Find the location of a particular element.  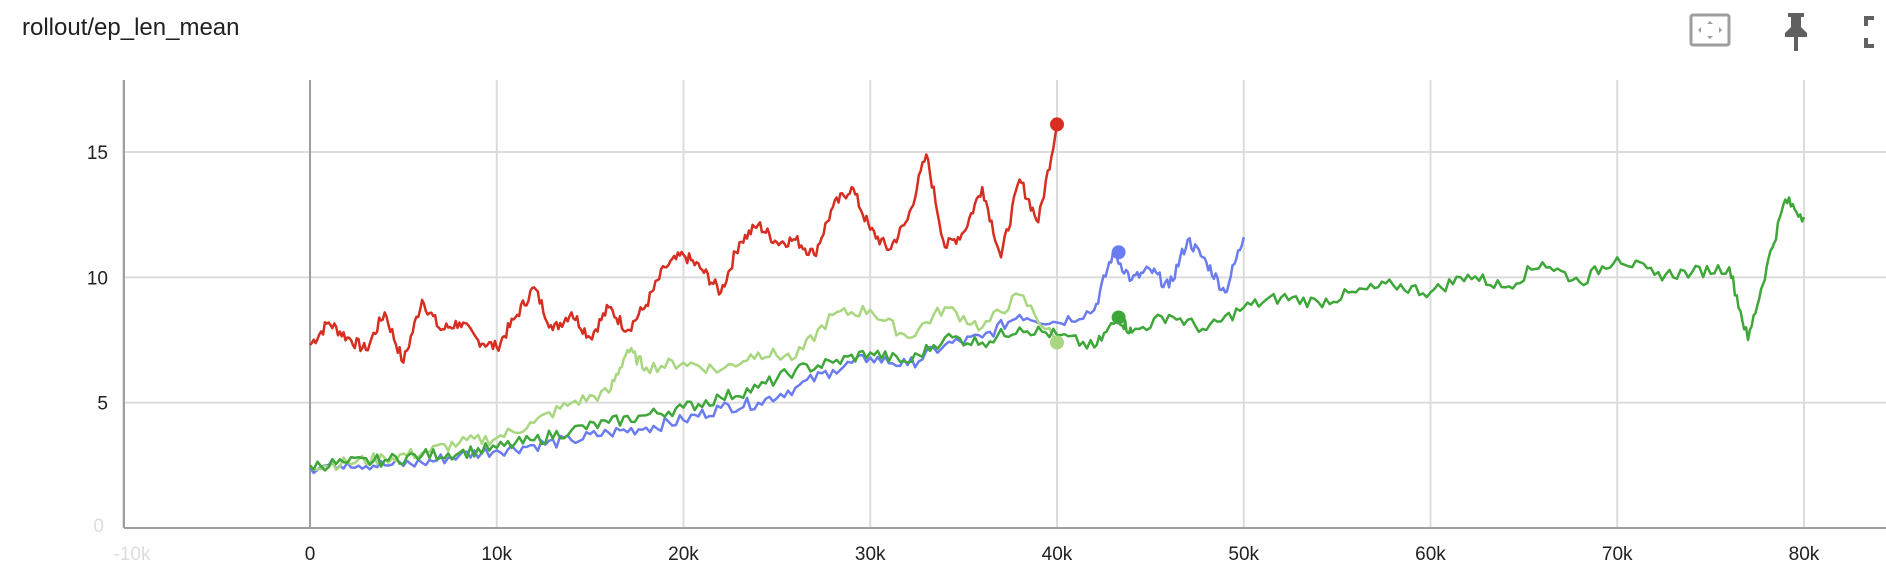

pin-button is located at coordinates (1796, 32).